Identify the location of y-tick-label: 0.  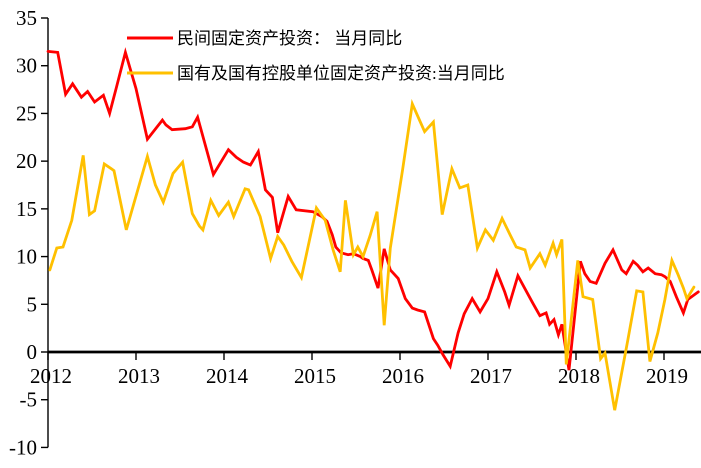
(32, 352).